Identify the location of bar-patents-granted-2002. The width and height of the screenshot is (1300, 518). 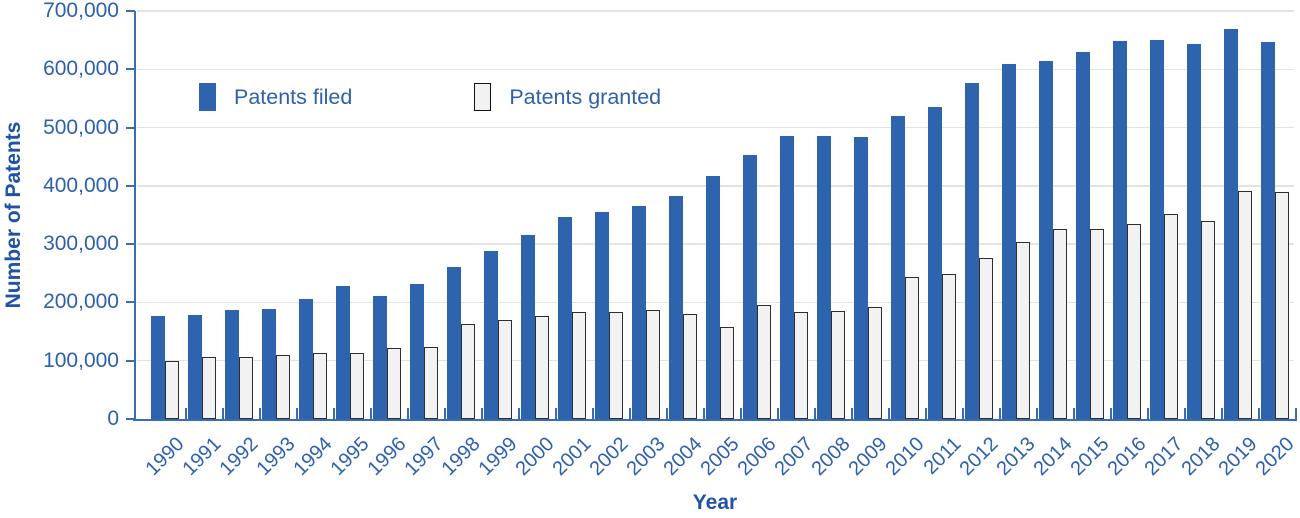
(616, 365).